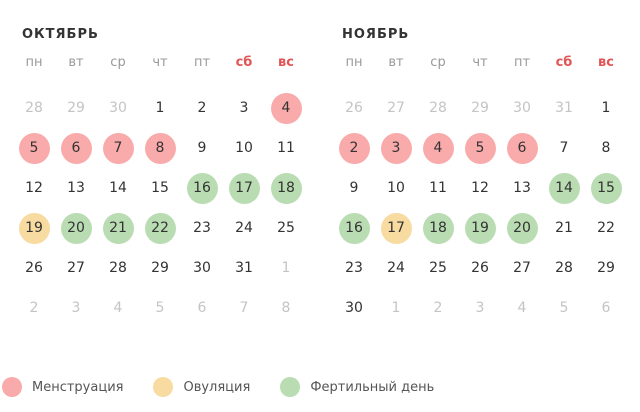 This screenshot has height=412, width=640. I want to click on day-cell: 12, so click(34, 188).